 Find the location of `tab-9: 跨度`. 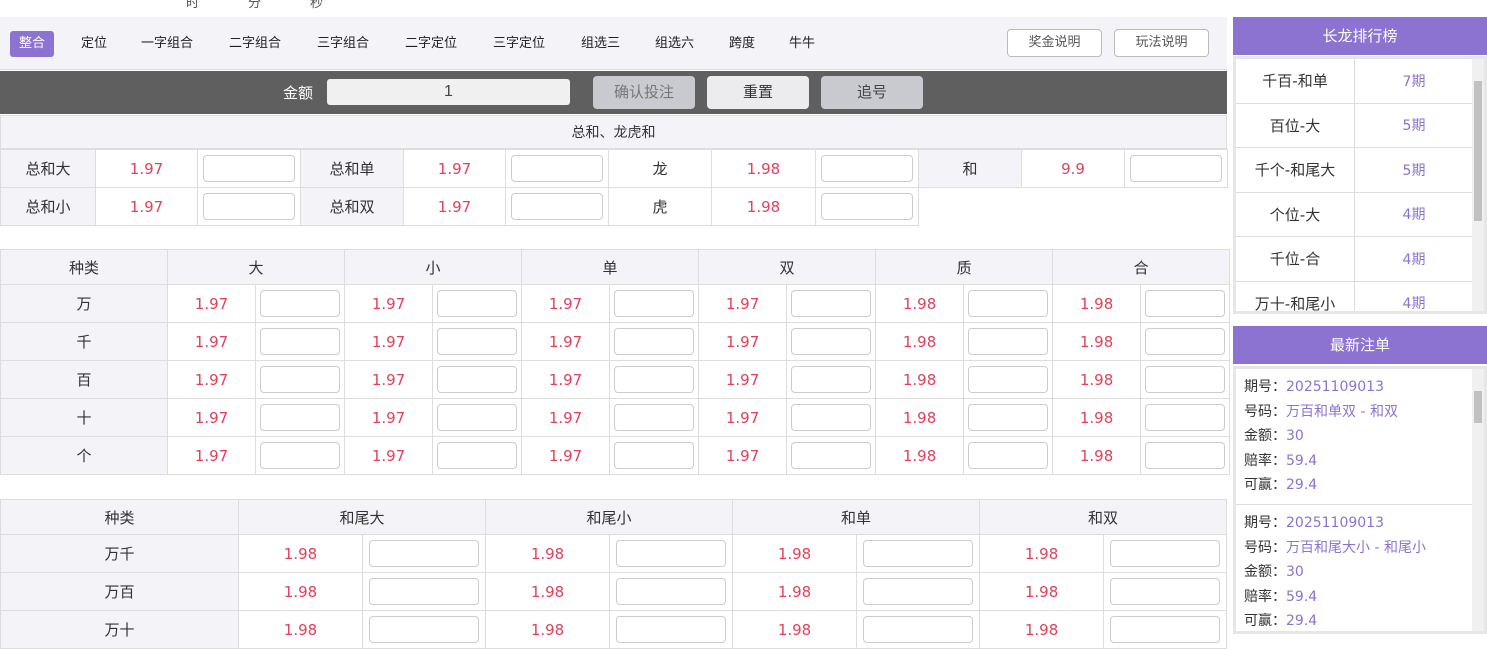

tab-9: 跨度 is located at coordinates (742, 43).